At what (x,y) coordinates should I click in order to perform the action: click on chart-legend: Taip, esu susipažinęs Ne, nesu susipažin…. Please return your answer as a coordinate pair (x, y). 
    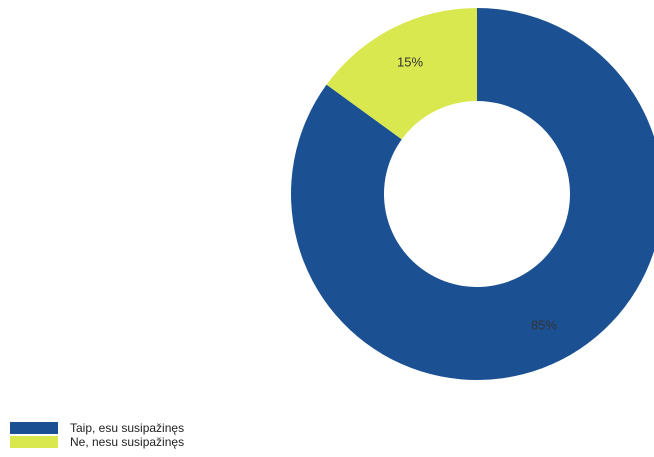
    Looking at the image, I should click on (97, 435).